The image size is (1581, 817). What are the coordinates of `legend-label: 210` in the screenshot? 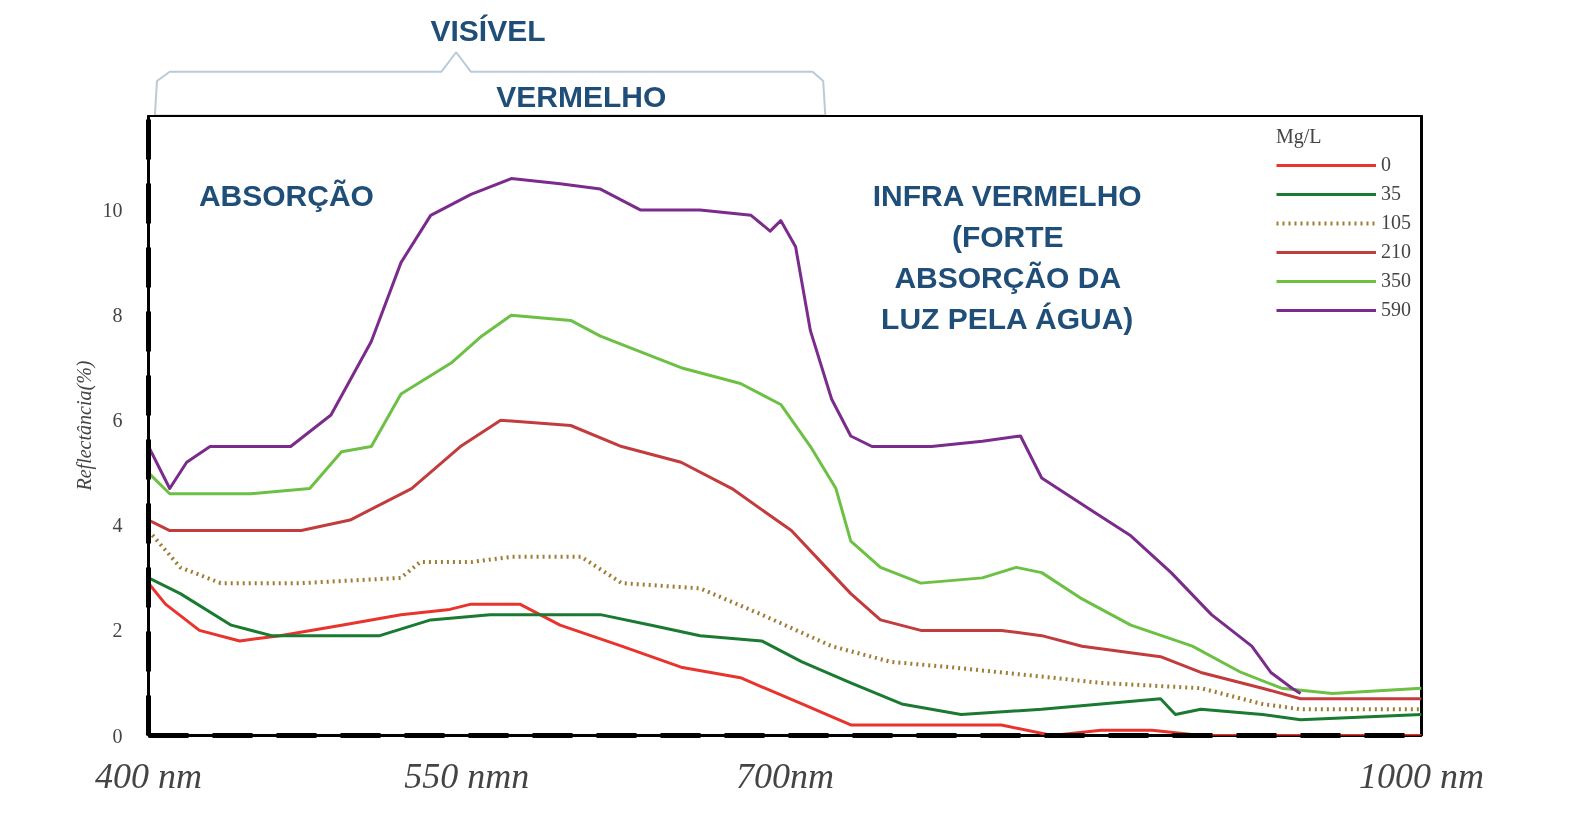 It's located at (1396, 251).